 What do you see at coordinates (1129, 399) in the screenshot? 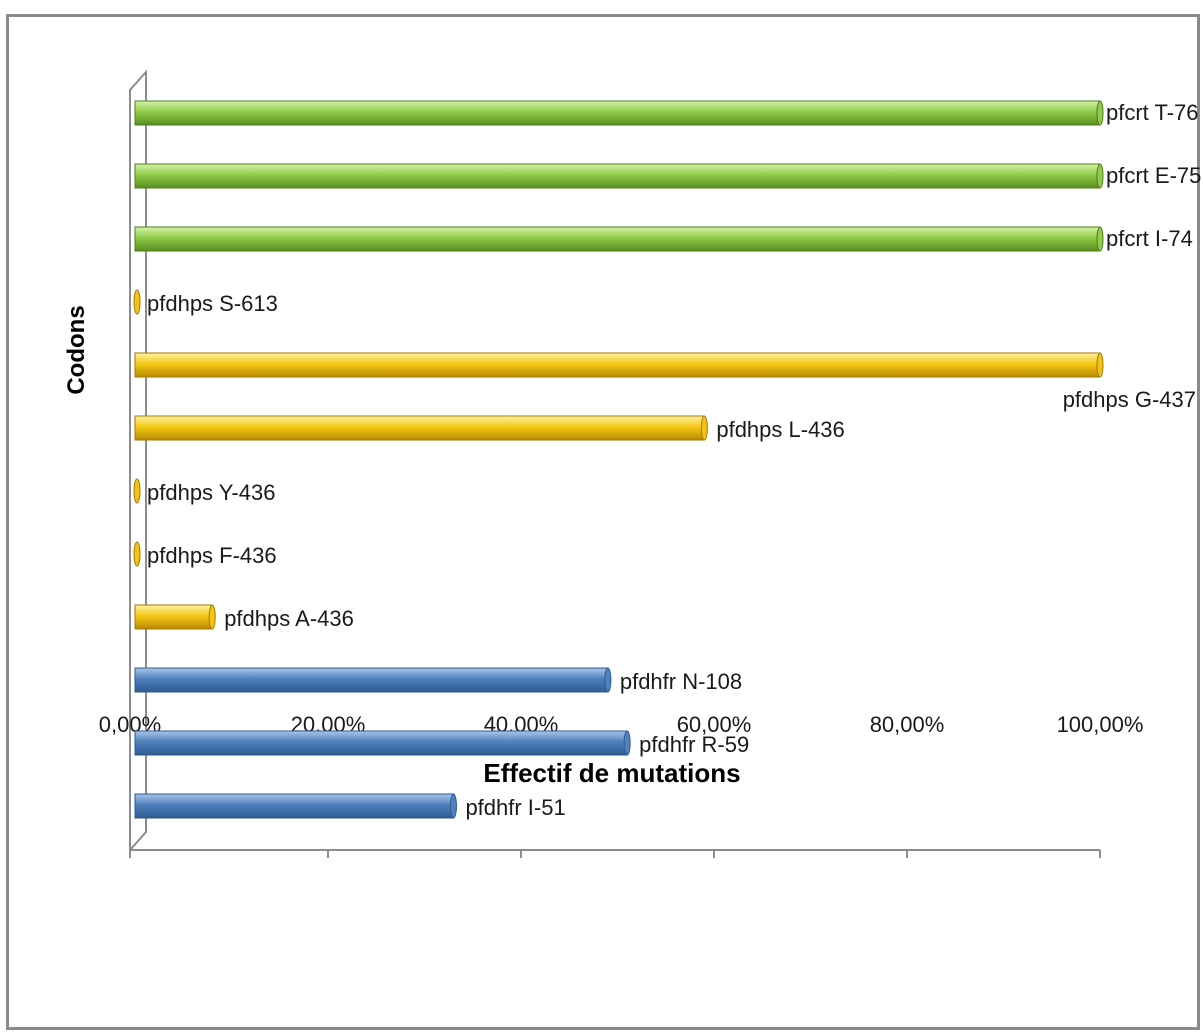
I see `bar-label: pfdhps G-437` at bounding box center [1129, 399].